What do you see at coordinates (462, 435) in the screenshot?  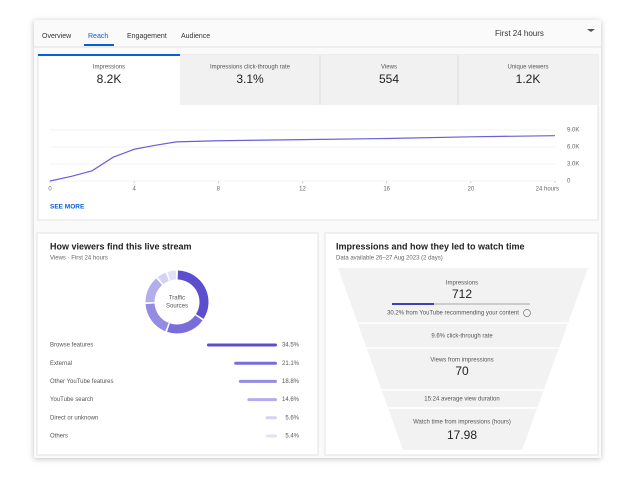 I see `stage-value: 17.98` at bounding box center [462, 435].